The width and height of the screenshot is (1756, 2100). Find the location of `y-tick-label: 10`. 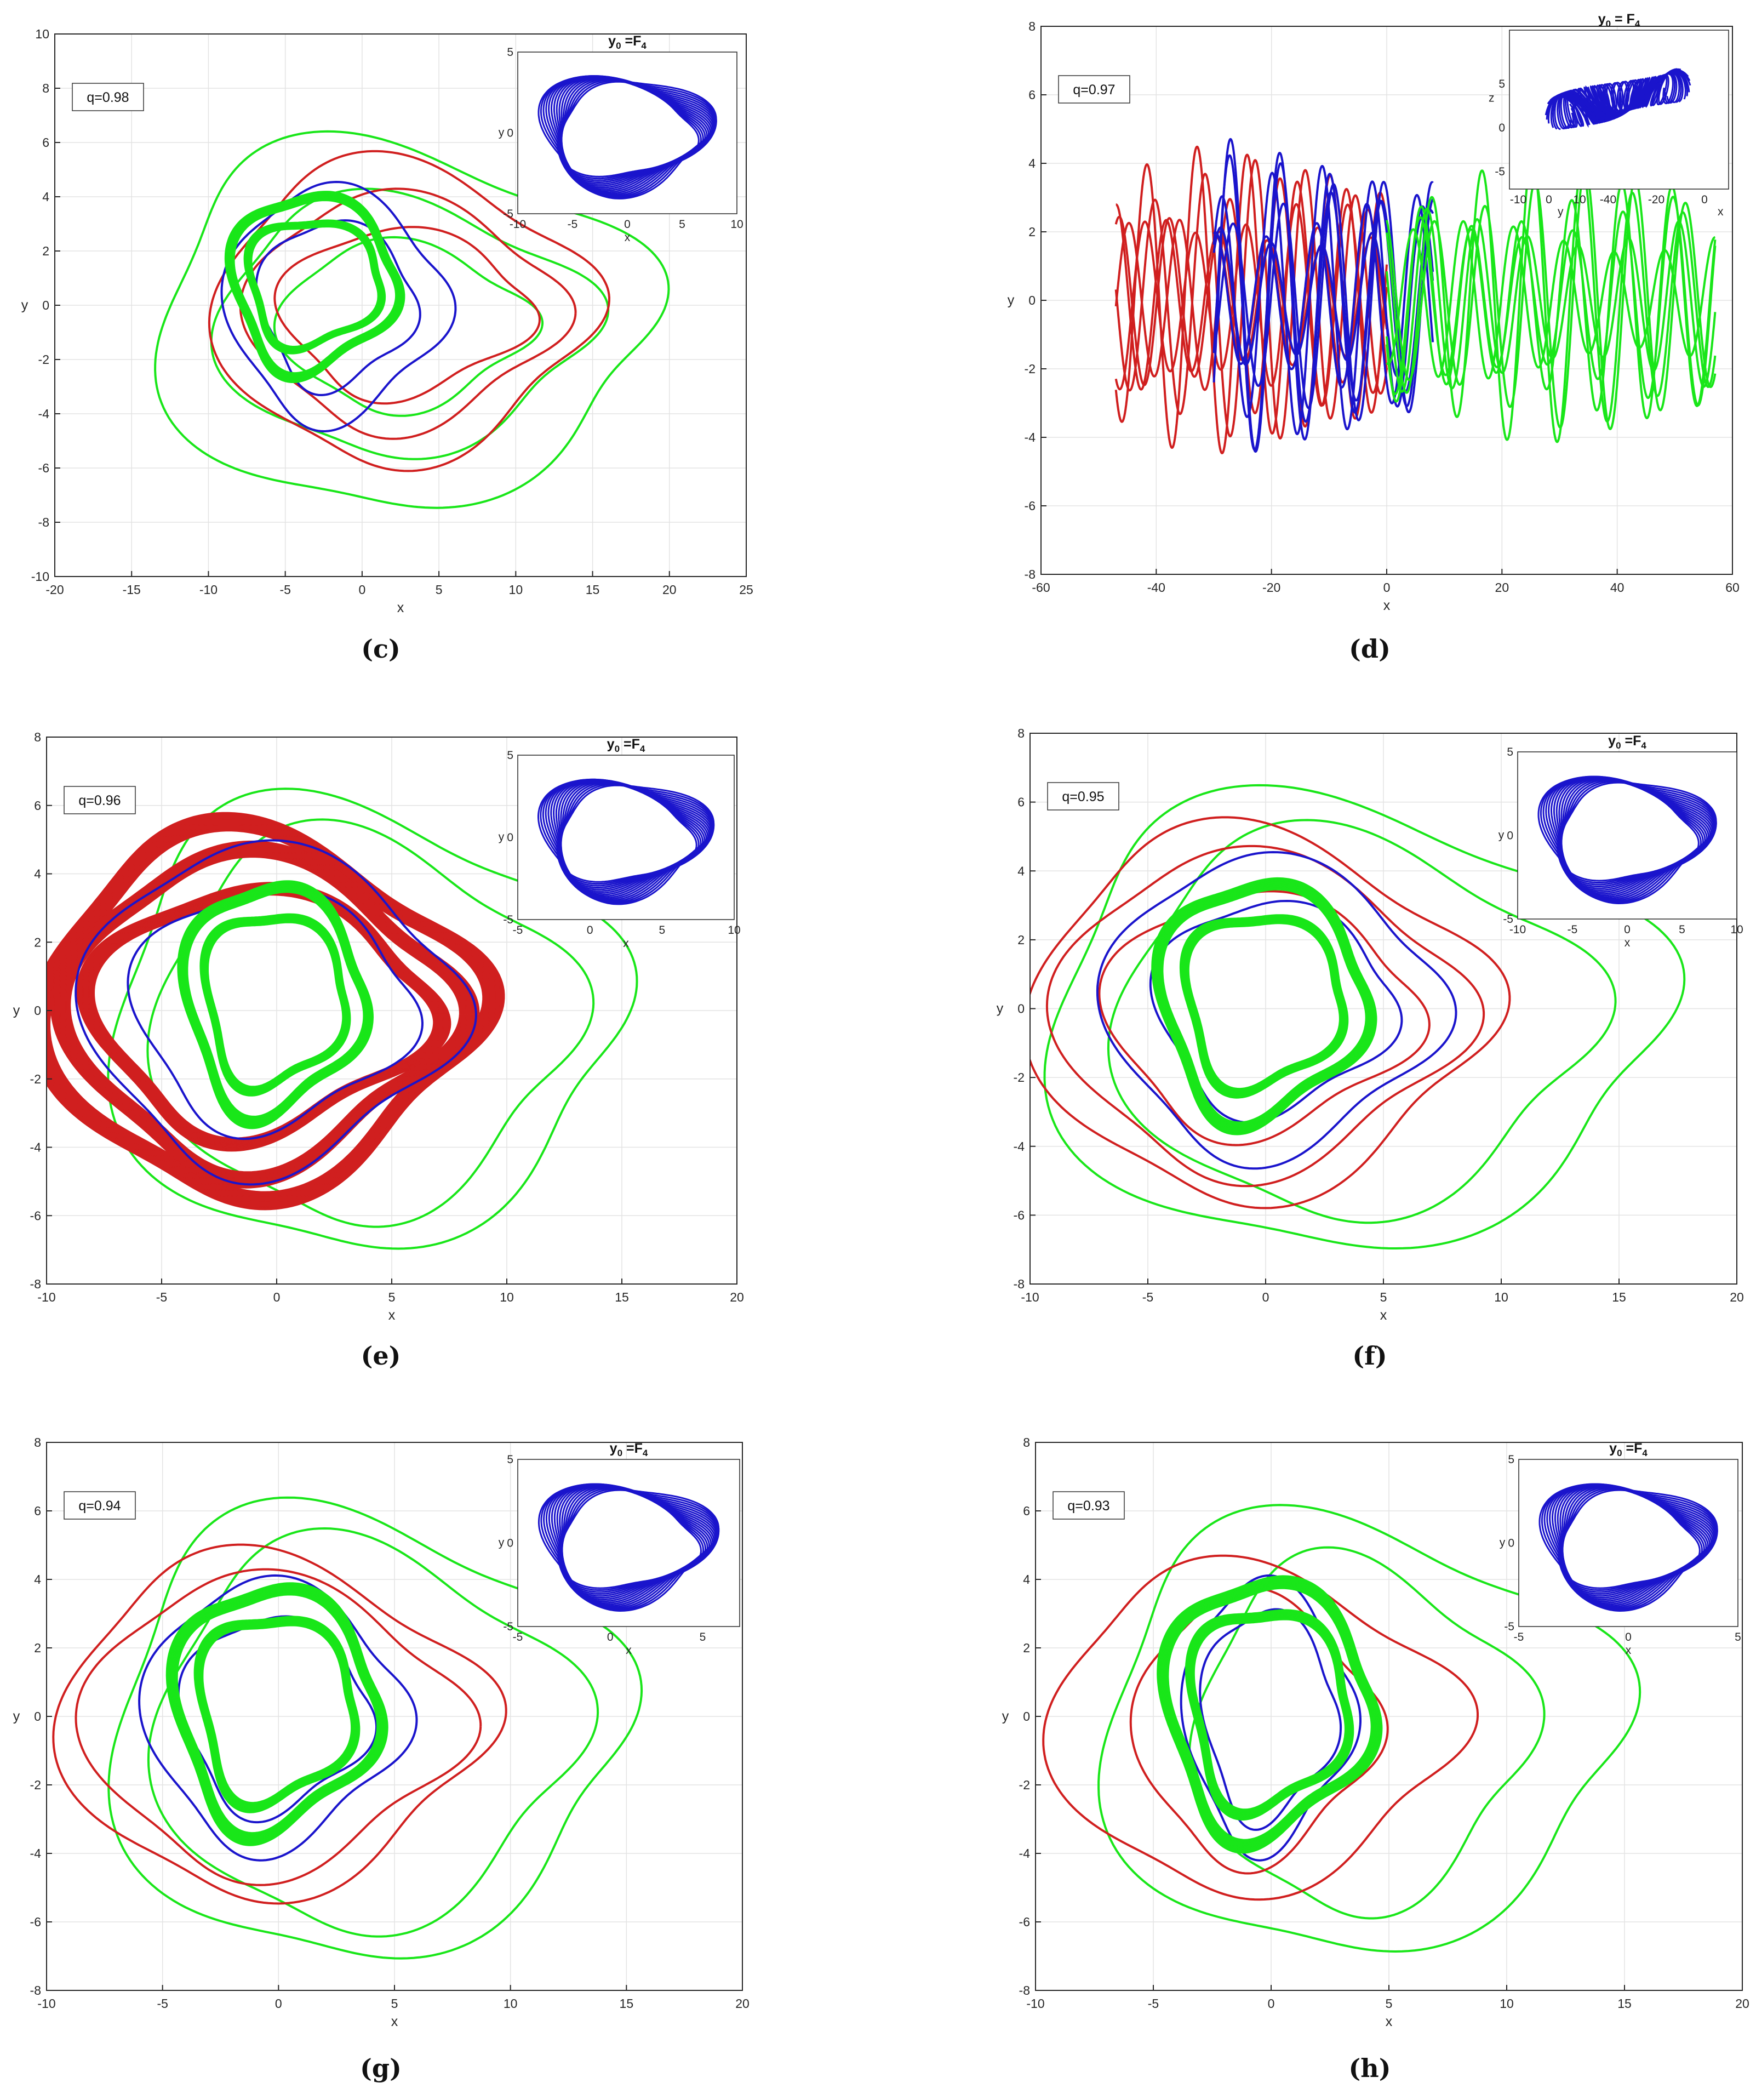

y-tick-label: 10 is located at coordinates (42, 34).